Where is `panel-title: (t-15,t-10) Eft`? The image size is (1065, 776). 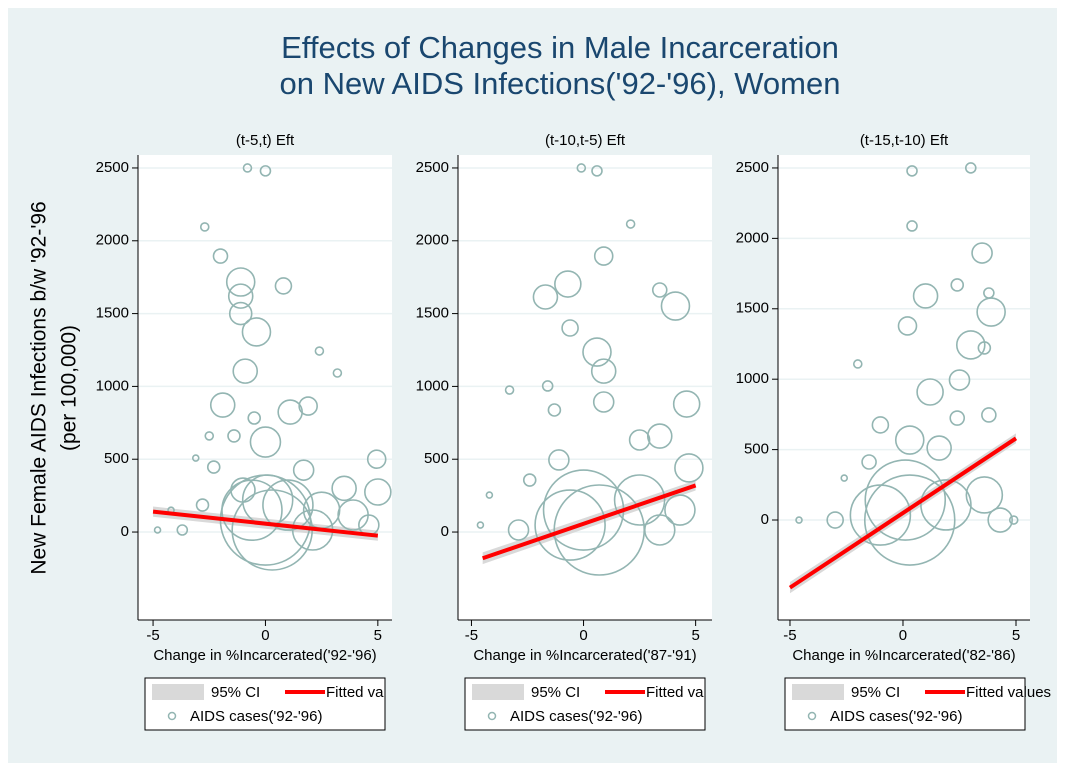
panel-title: (t-15,t-10) Eft is located at coordinates (904, 140).